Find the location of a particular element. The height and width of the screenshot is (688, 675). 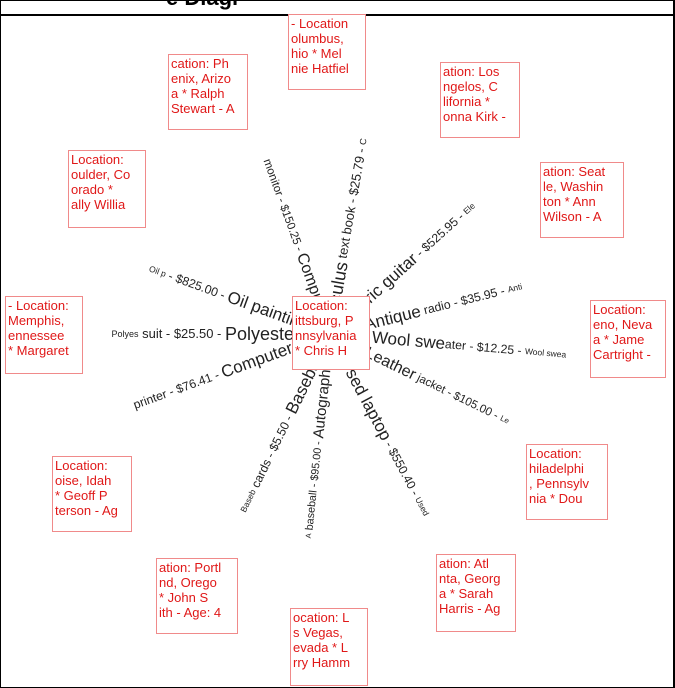

spoke-detail: - $525.95 - is located at coordinates (440, 235).